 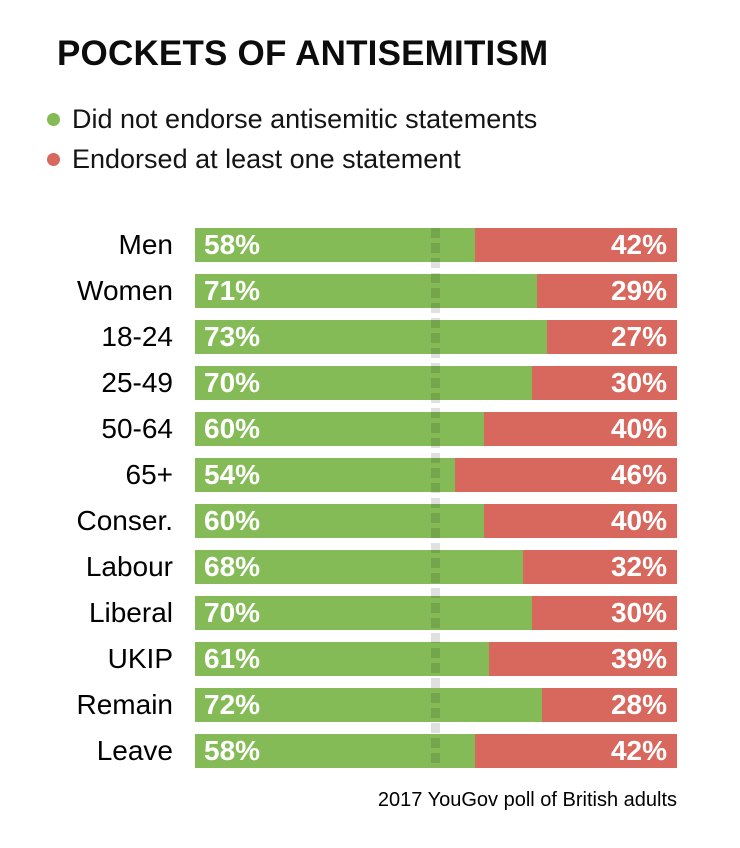 I want to click on red-value-label: 29%, so click(x=638, y=290).